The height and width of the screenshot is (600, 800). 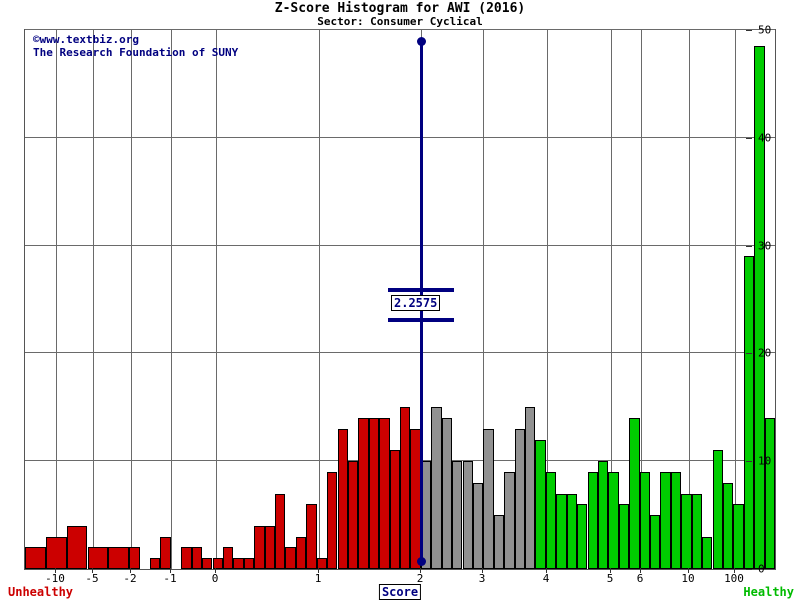 I want to click on watermark-line-2: The Research Foundation of SUNY, so click(x=136, y=52).